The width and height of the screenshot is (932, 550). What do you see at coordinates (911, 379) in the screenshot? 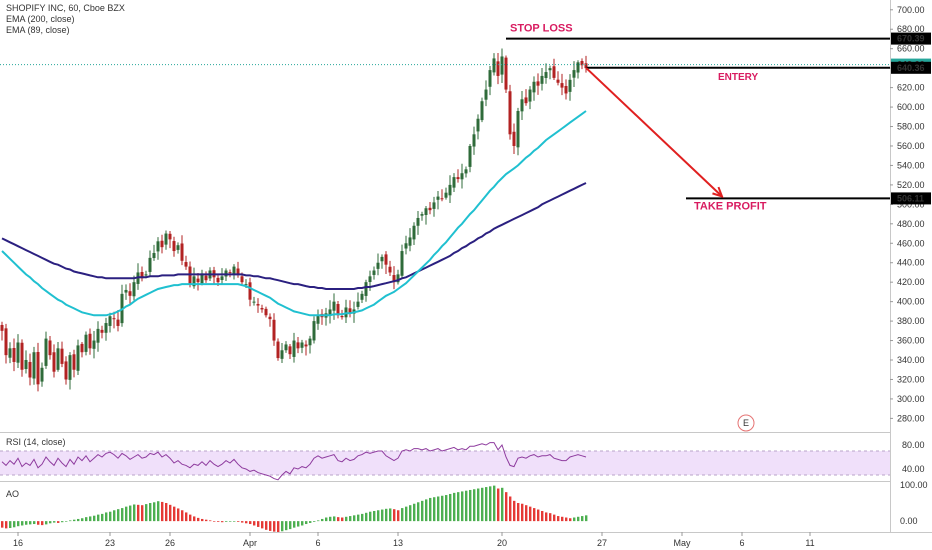
I see `price-tick-label: 320.00` at bounding box center [911, 379].